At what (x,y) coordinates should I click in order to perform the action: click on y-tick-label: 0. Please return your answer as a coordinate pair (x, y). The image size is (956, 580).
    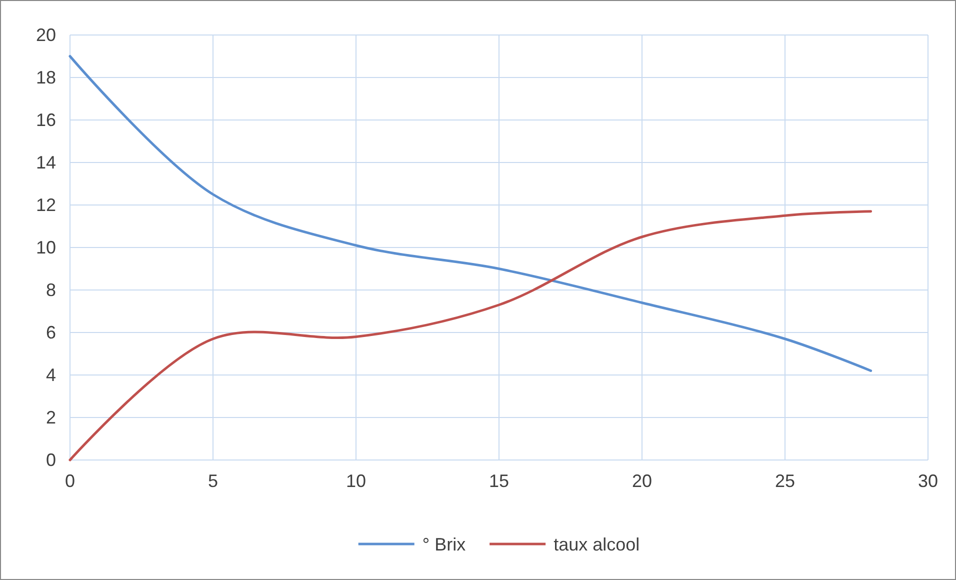
    Looking at the image, I should click on (51, 460).